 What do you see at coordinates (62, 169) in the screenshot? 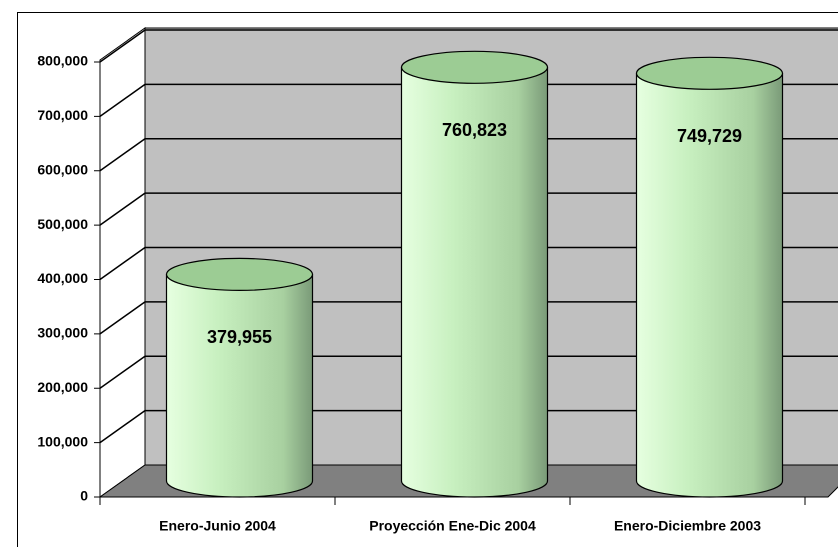
I see `y-tick-label: 600,000` at bounding box center [62, 169].